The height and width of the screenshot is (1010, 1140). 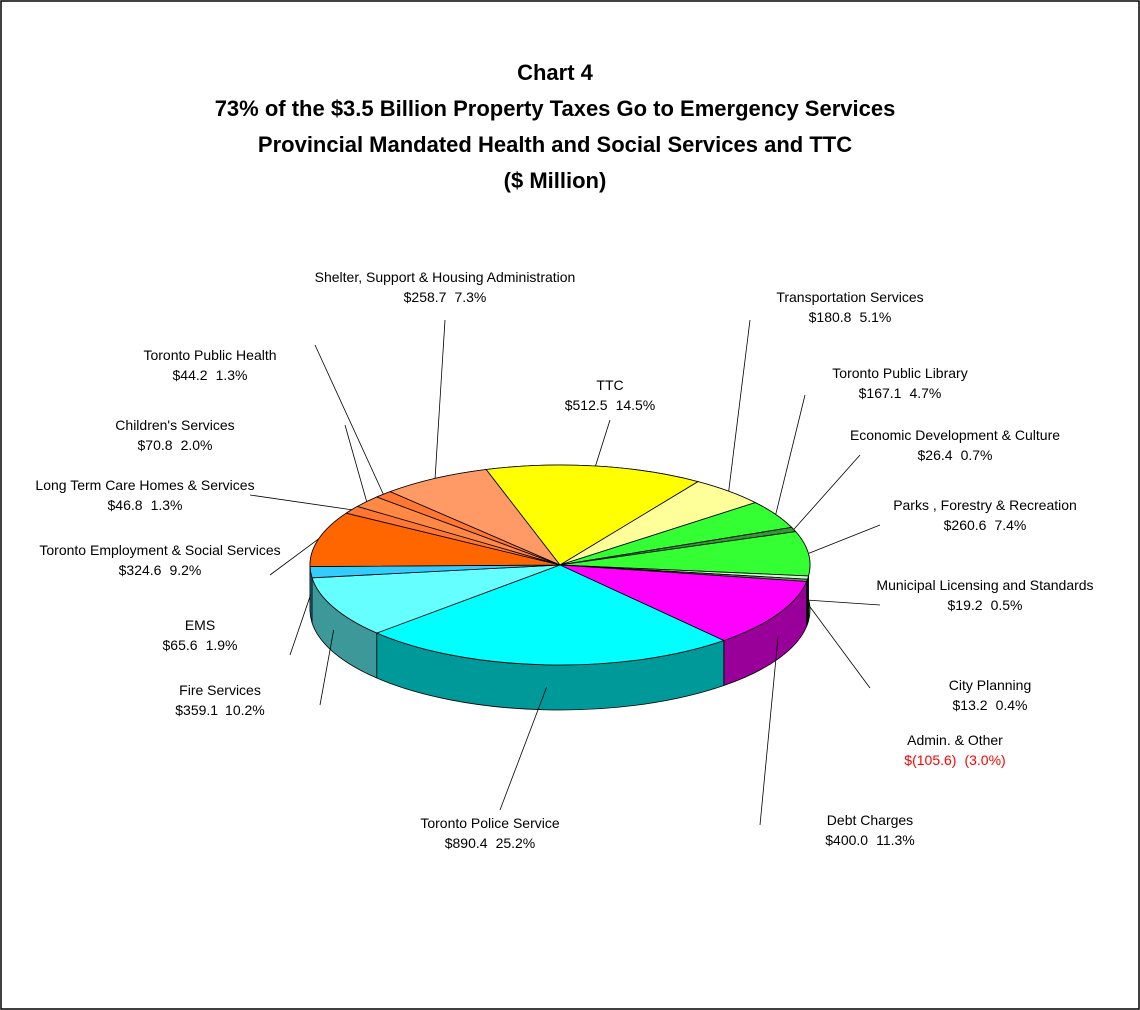 I want to click on label-value: $44.2, so click(x=190, y=375).